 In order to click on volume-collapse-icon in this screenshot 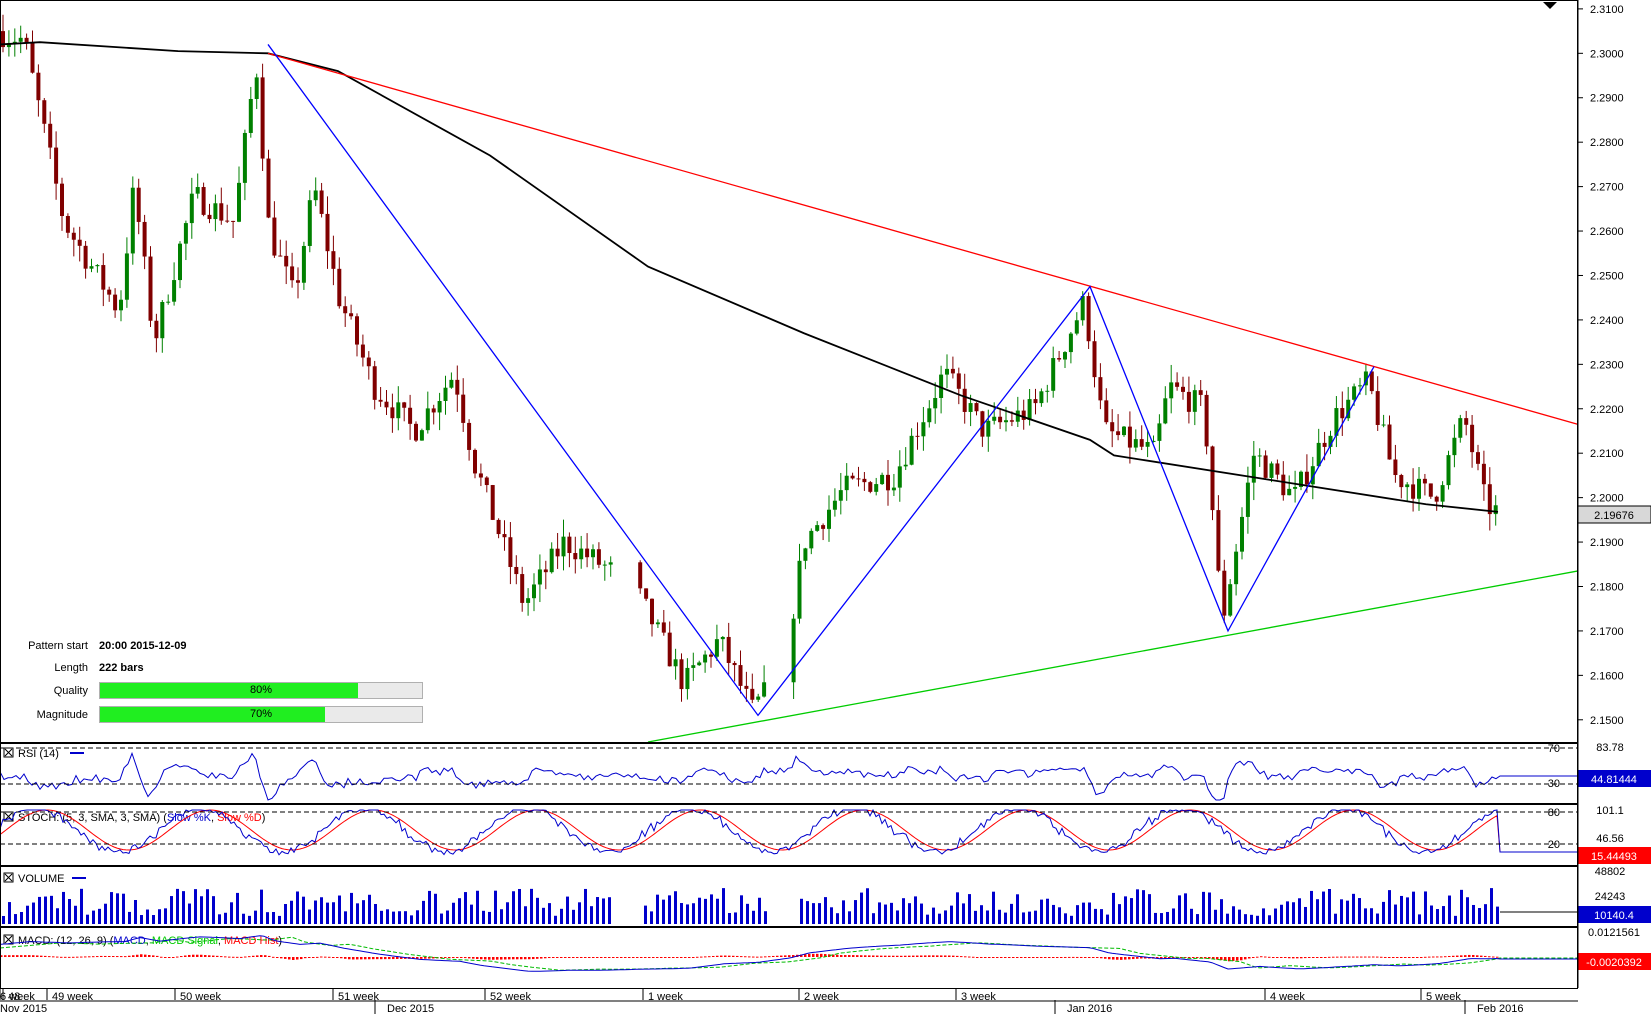, I will do `click(8, 877)`.